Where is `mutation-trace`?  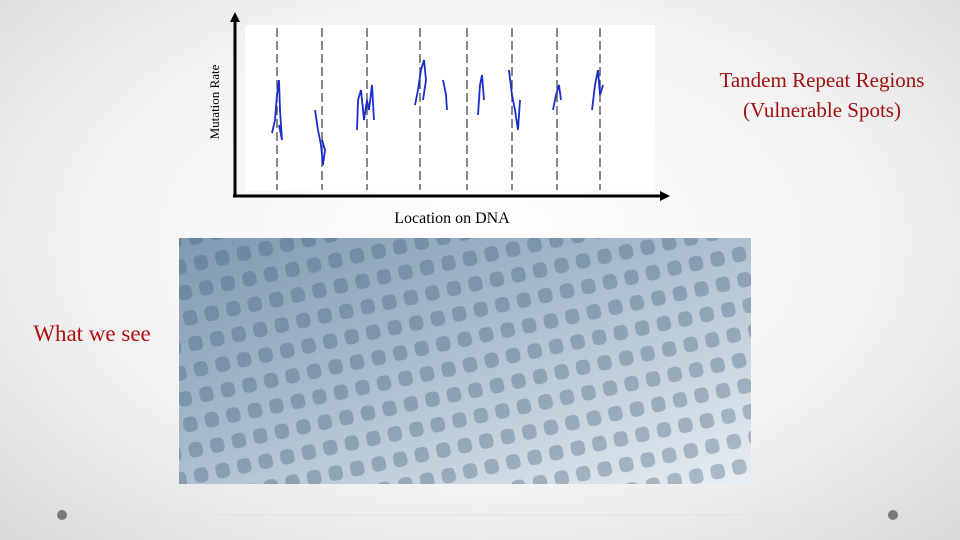
mutation-trace is located at coordinates (437, 112).